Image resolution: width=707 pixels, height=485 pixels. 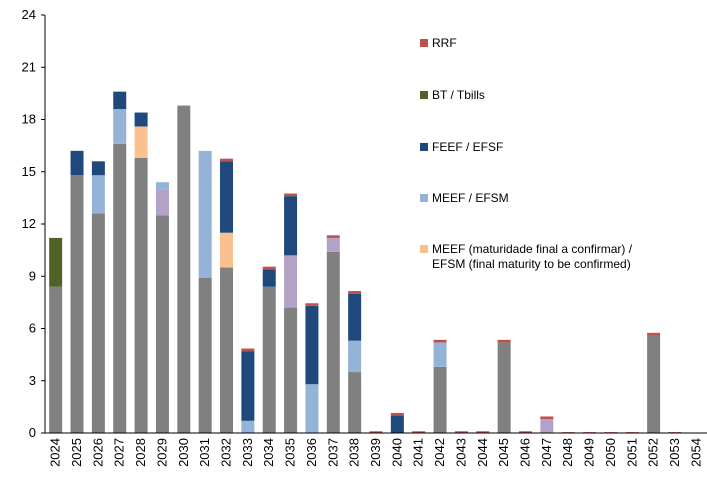 What do you see at coordinates (535, 198) in the screenshot?
I see `legend-item: MEEF / EFSM` at bounding box center [535, 198].